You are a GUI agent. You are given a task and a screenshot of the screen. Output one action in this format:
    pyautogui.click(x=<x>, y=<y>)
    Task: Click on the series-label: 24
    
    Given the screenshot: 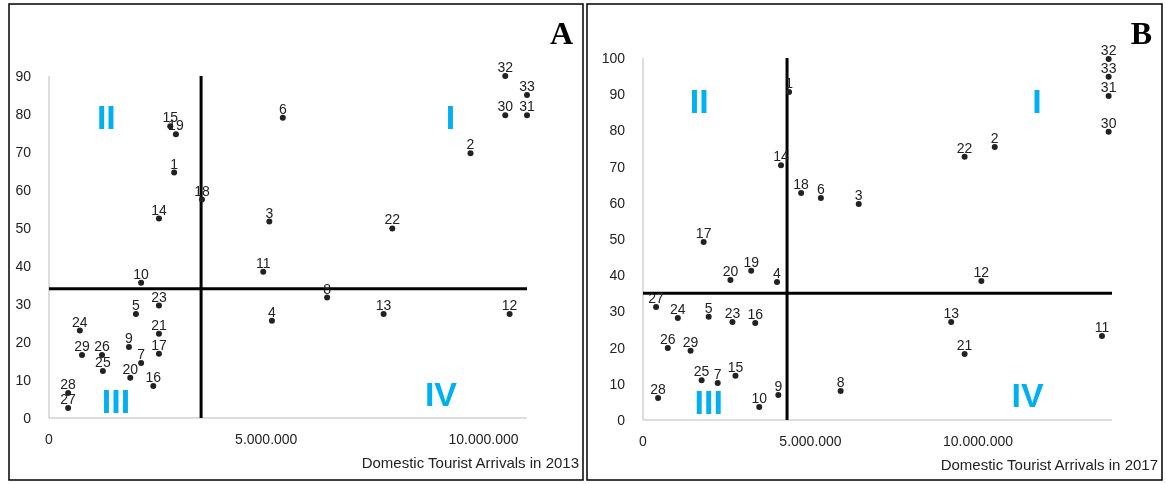 What is the action you would take?
    pyautogui.click(x=678, y=308)
    